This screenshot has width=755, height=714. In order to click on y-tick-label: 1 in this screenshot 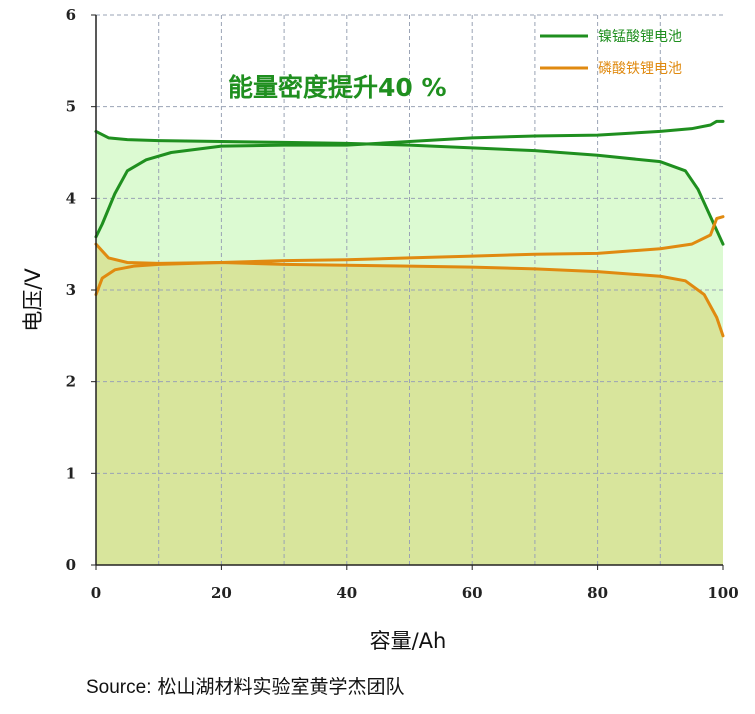, I will do `click(71, 473)`.